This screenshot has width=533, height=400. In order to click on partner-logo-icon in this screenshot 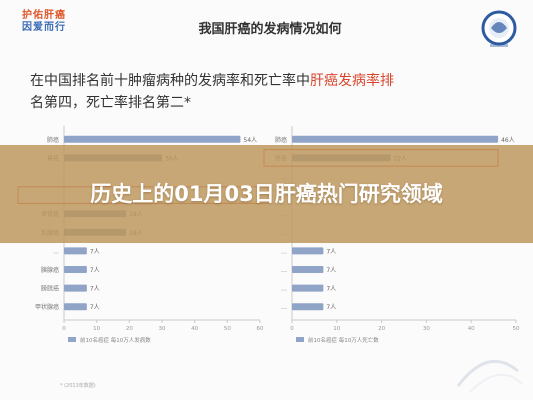, I will do `click(499, 28)`.